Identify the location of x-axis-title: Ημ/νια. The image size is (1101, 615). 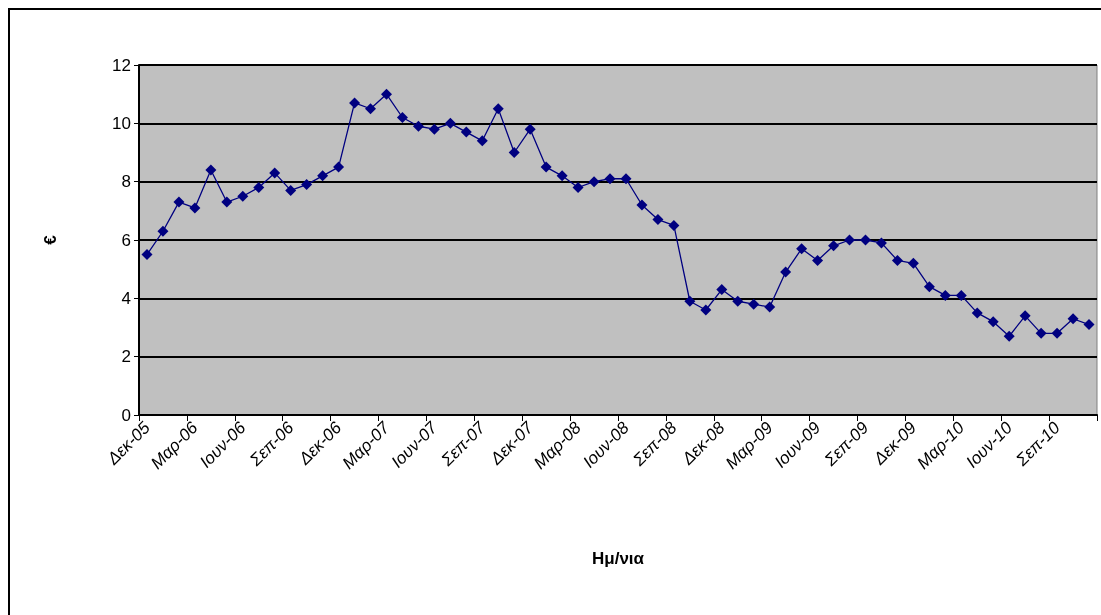
(618, 558).